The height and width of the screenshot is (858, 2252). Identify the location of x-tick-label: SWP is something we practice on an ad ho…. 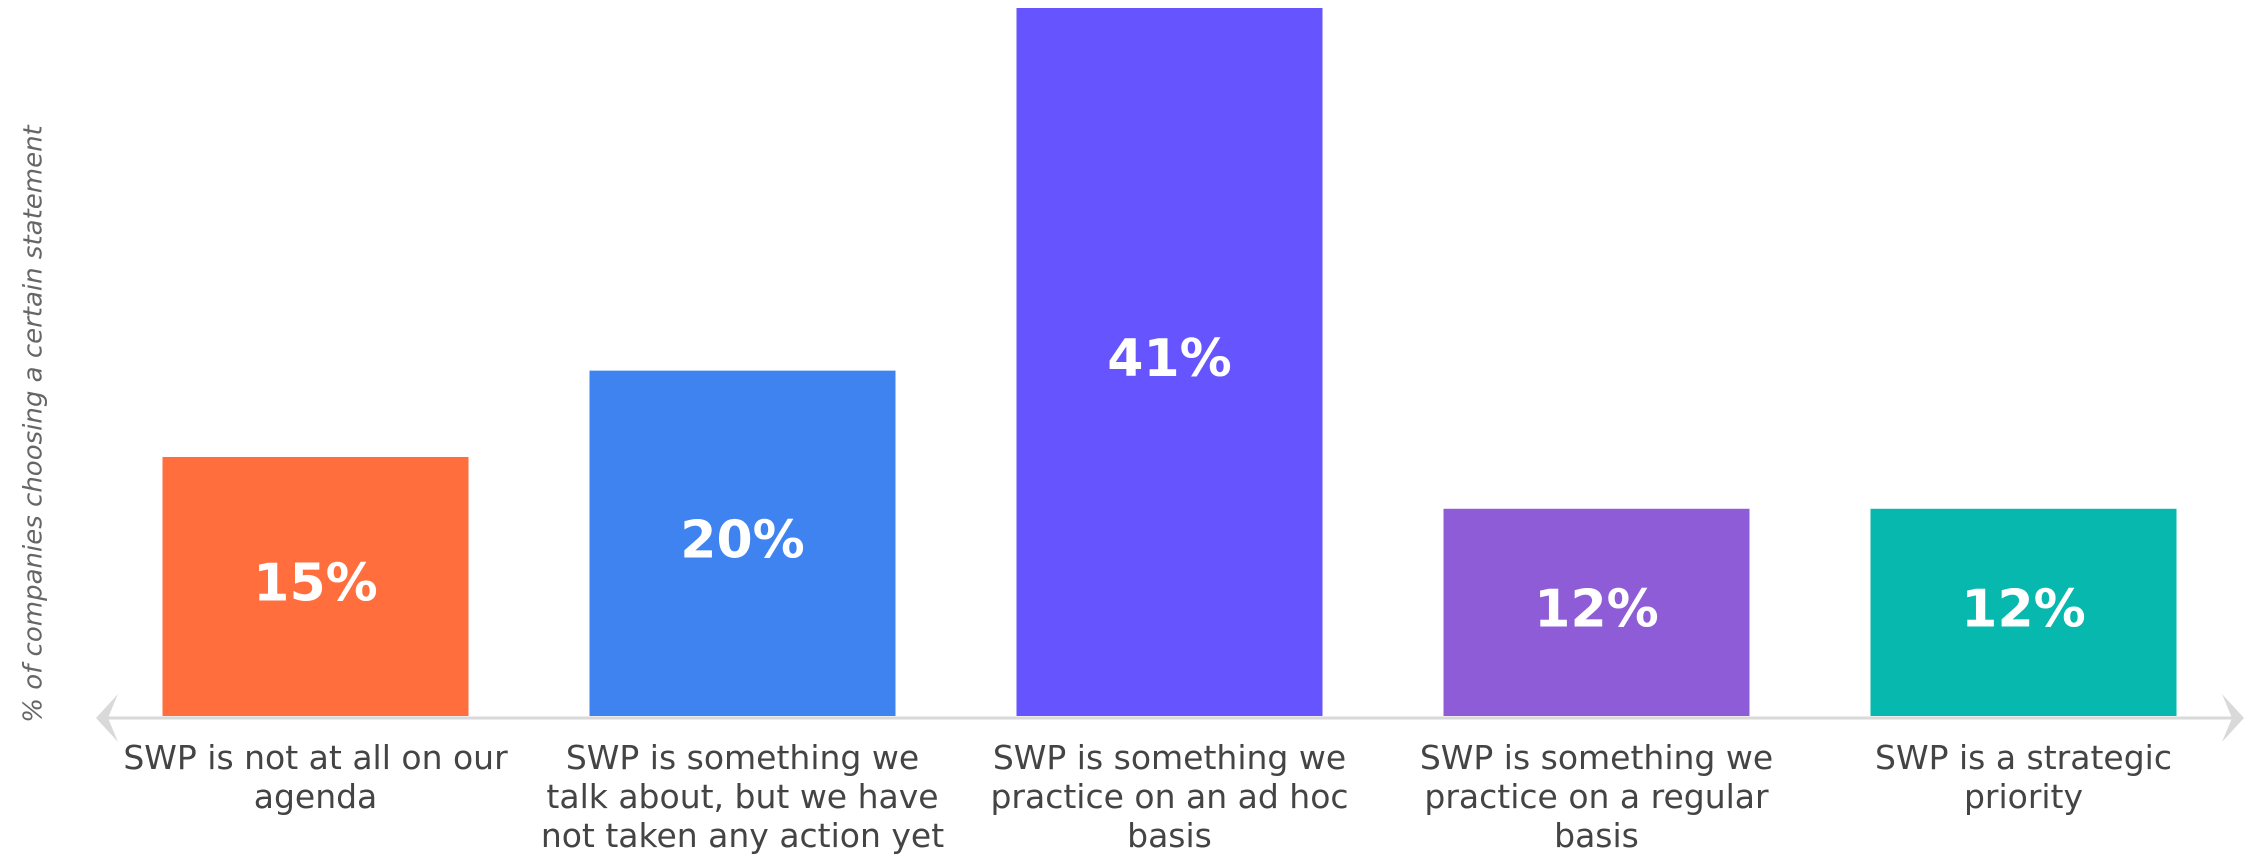
(1169, 796).